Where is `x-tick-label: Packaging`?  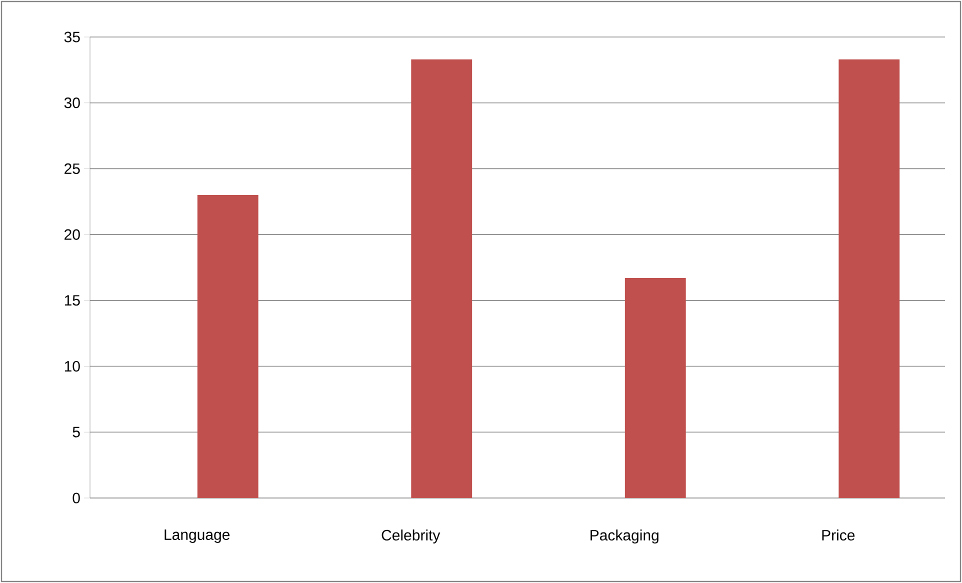
x-tick-label: Packaging is located at coordinates (624, 537).